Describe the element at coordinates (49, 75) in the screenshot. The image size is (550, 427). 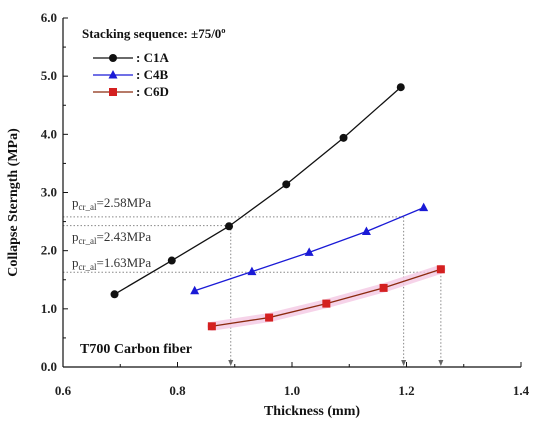
I see `y-tick-label: 5.0` at that location.